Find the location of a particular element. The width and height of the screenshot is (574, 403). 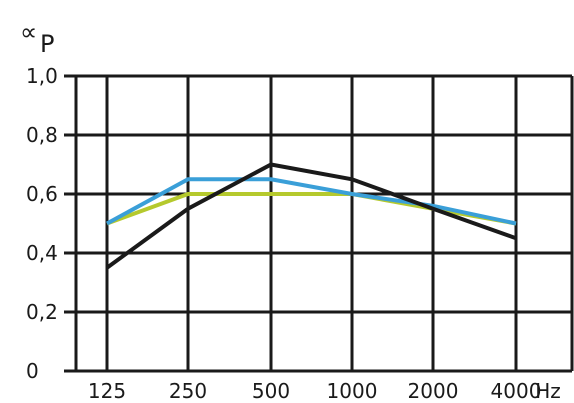

y-tick-label-2: 0,4 is located at coordinates (42, 253).